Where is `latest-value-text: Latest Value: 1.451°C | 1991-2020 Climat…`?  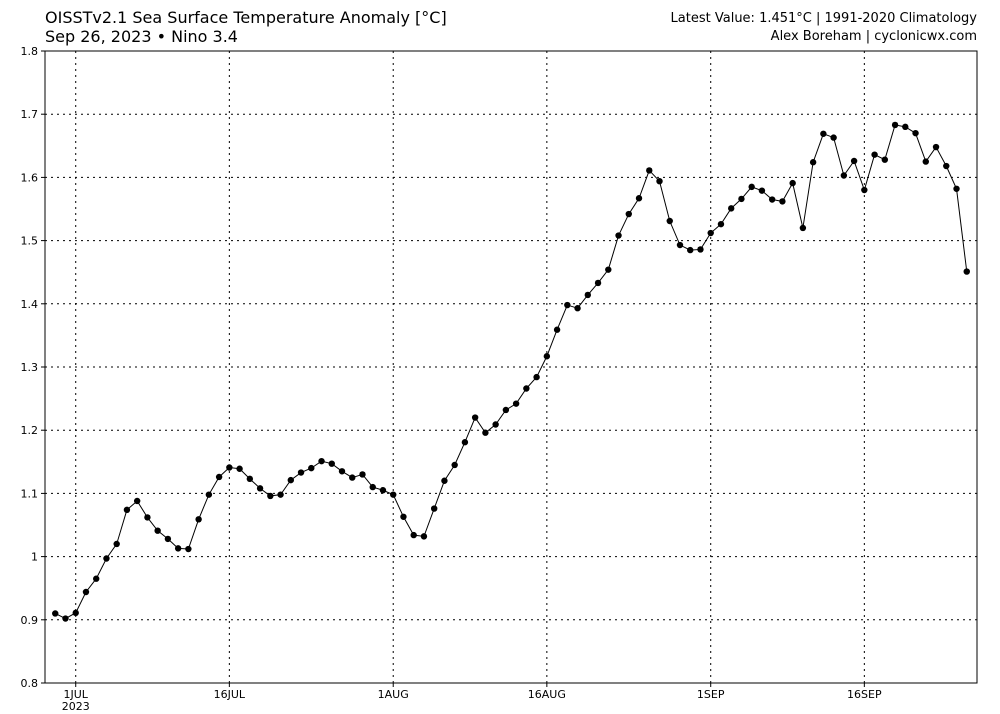 latest-value-text: Latest Value: 1.451°C | 1991-2020 Climat… is located at coordinates (823, 18).